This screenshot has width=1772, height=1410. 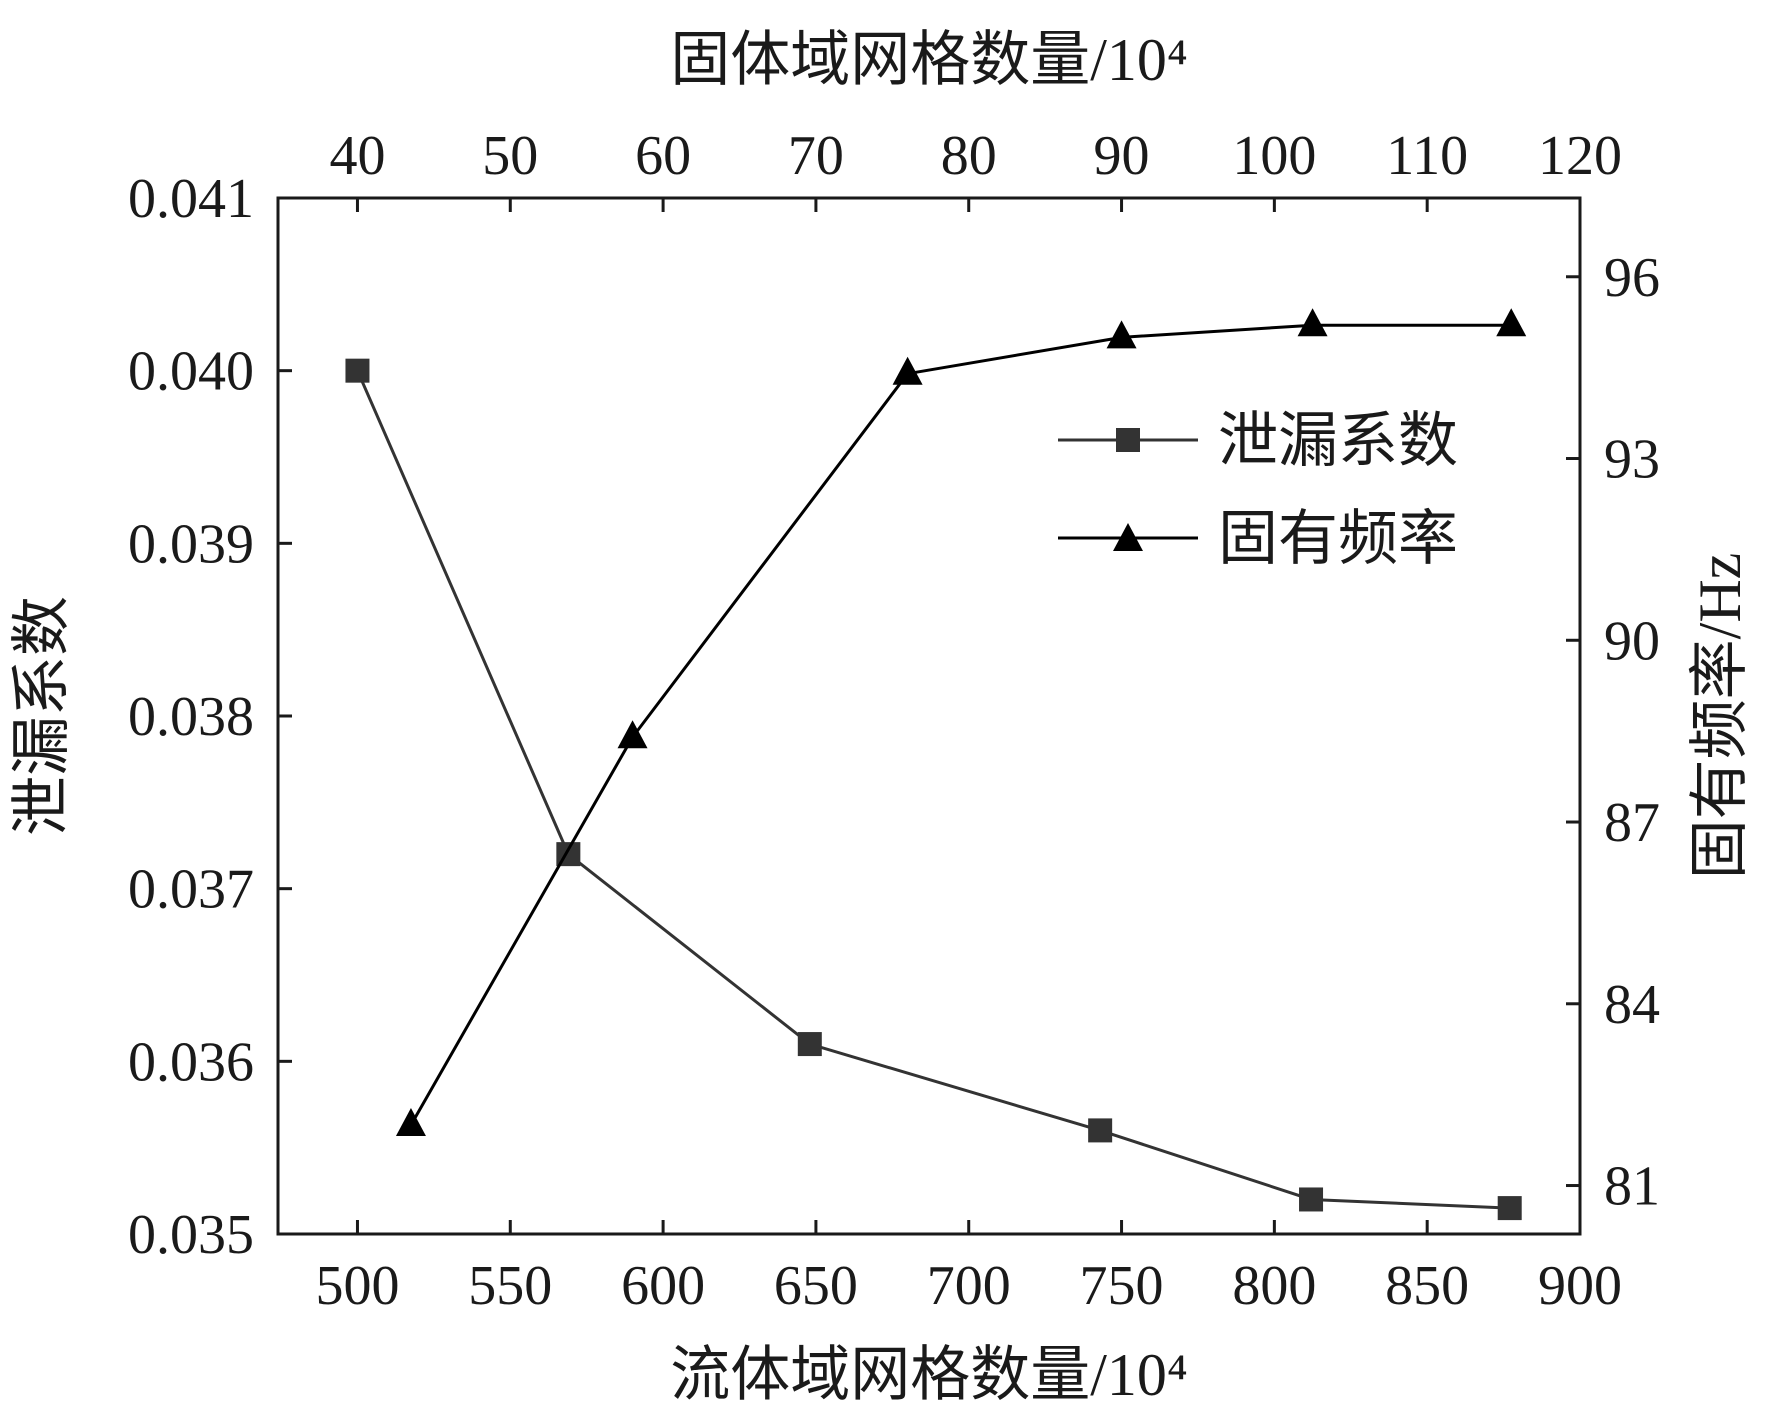 I want to click on x-tick-label: 800, so click(x=1274, y=1286).